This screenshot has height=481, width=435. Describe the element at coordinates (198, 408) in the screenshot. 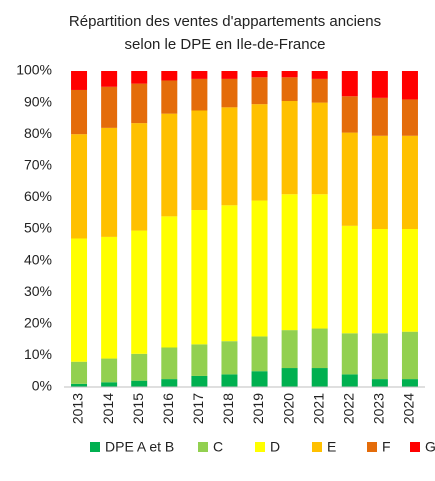

I see `x-tick-label: 2017` at that location.